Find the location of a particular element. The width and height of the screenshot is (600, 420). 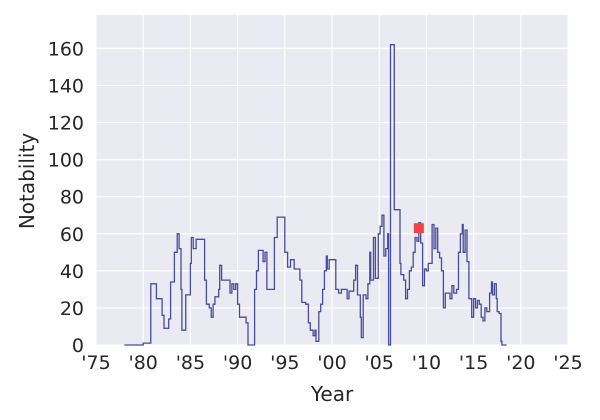

marker-layer is located at coordinates (418, 228).